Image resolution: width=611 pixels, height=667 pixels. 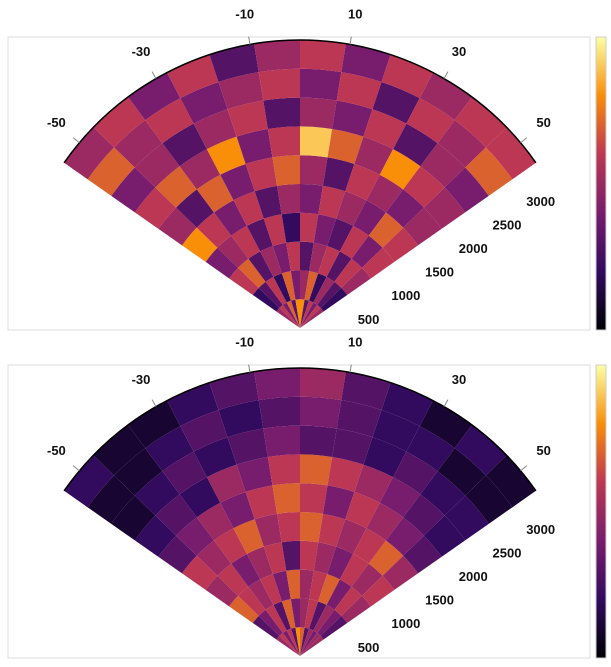 I want to click on outer-arc, so click(x=300, y=101).